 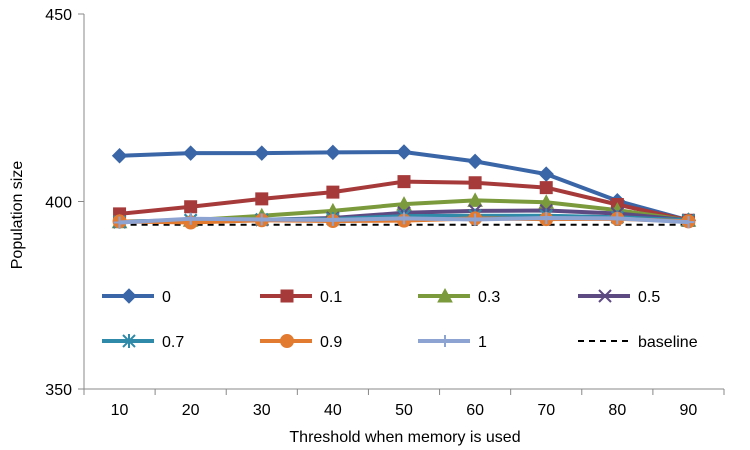 I want to click on legend-item-0: 0, so click(x=136, y=297).